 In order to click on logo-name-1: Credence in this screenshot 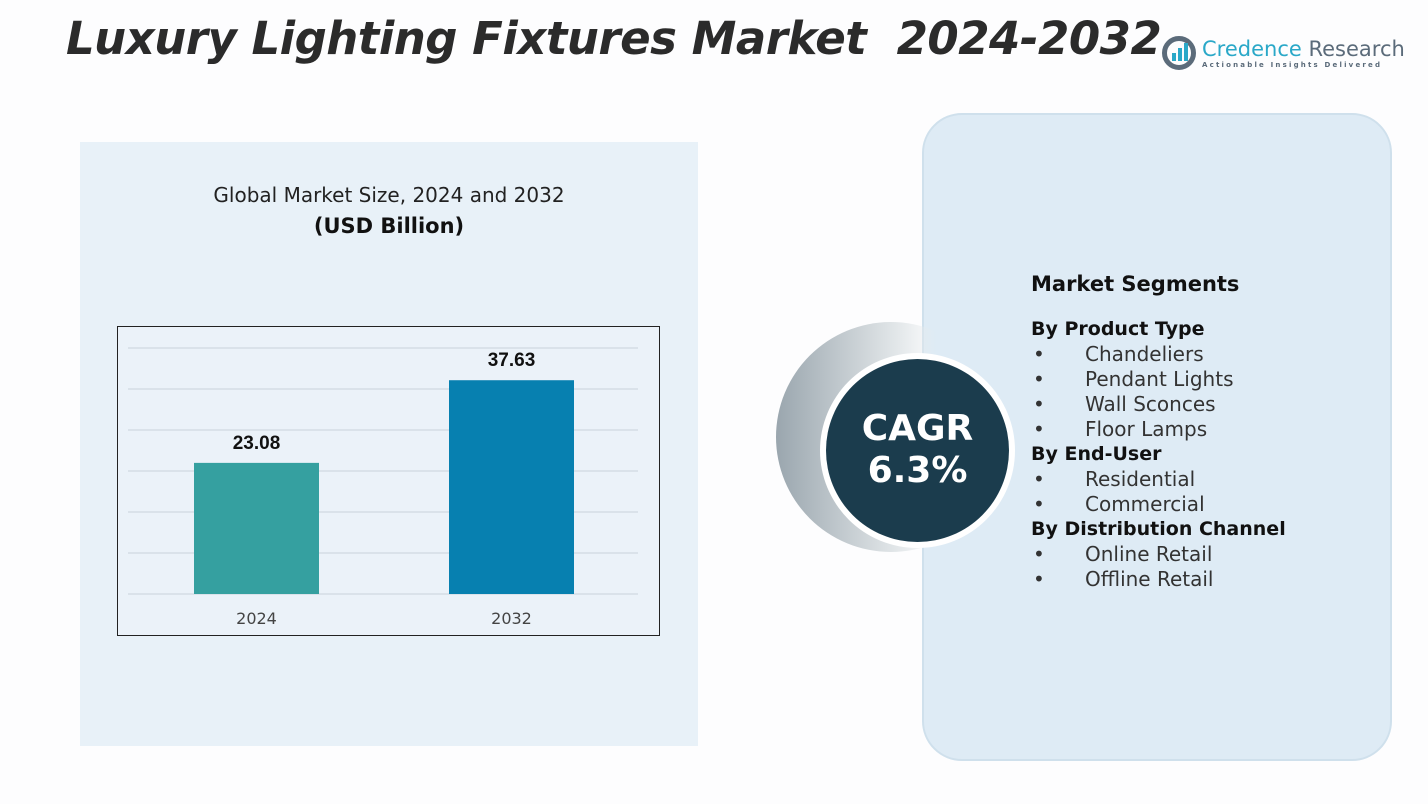, I will do `click(1252, 49)`.